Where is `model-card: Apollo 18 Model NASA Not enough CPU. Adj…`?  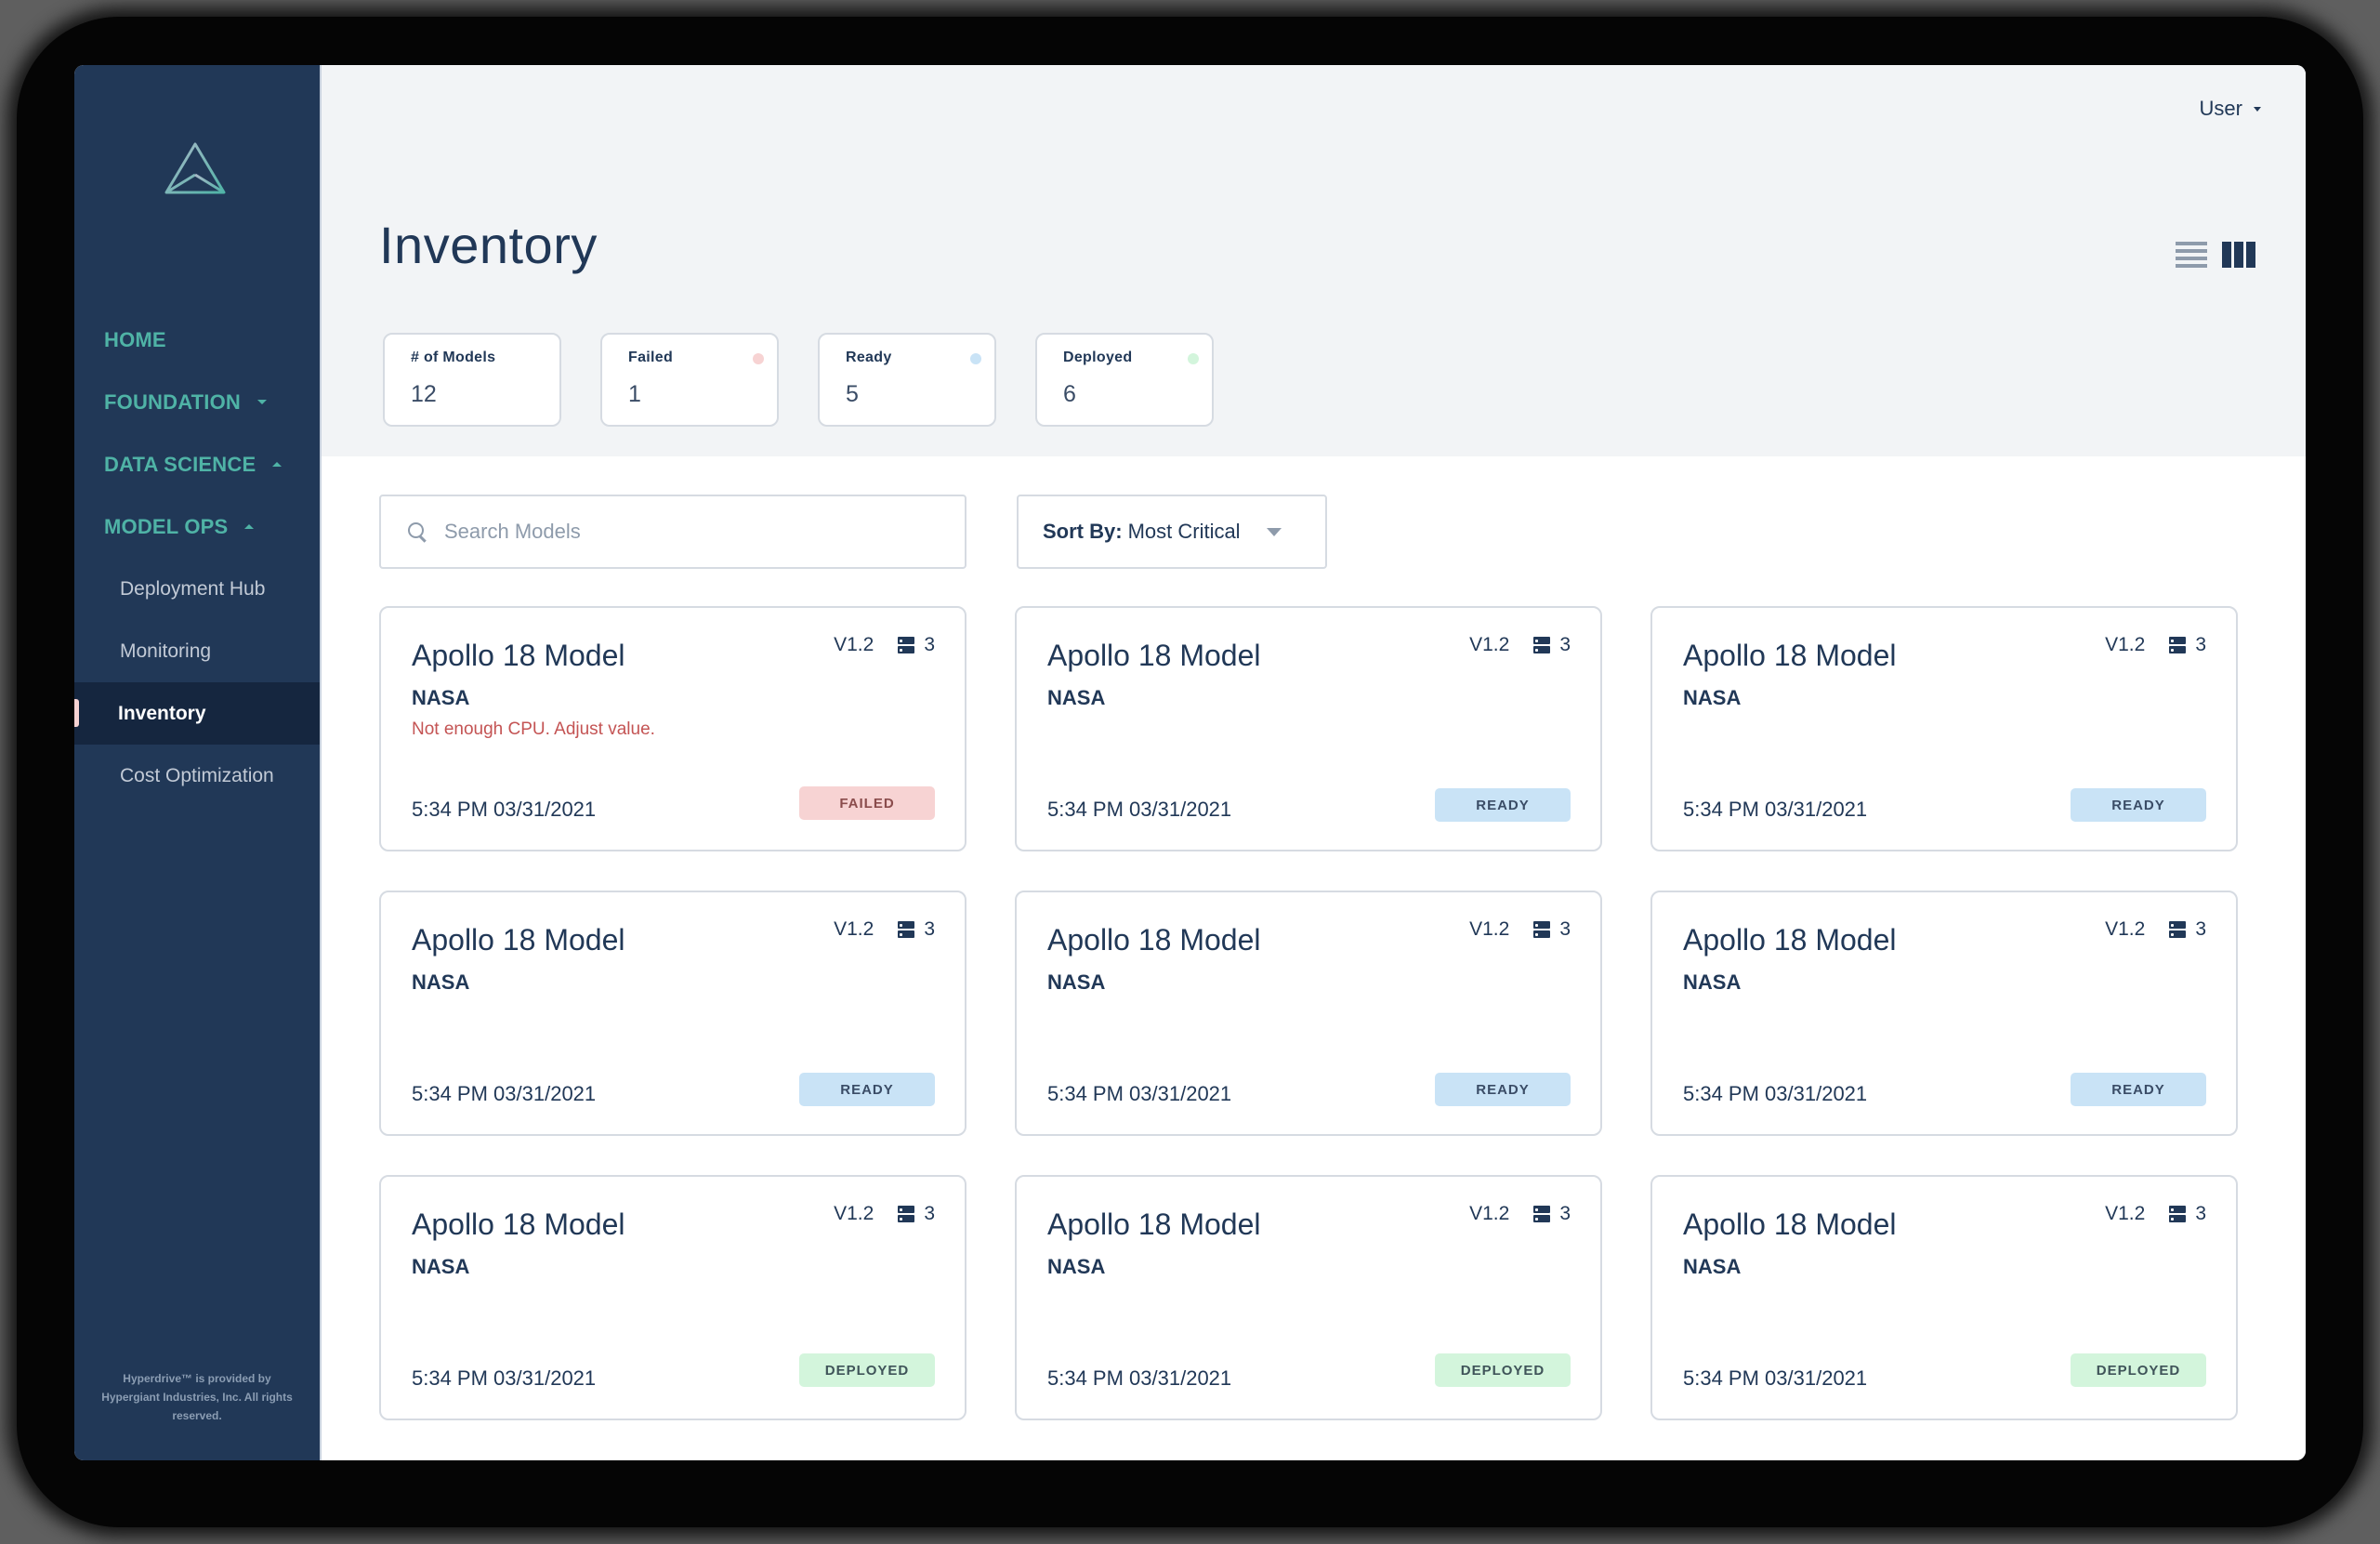
model-card: Apollo 18 Model NASA Not enough CPU. Adj… is located at coordinates (672, 729).